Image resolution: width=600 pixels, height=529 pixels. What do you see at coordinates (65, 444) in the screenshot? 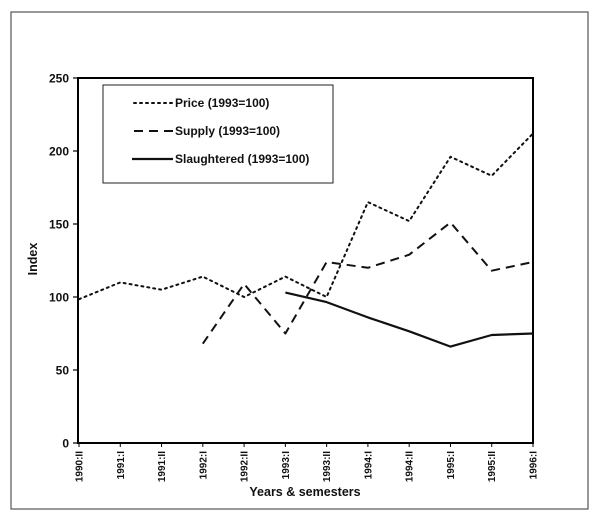
I see `y-tick-label: 0` at bounding box center [65, 444].